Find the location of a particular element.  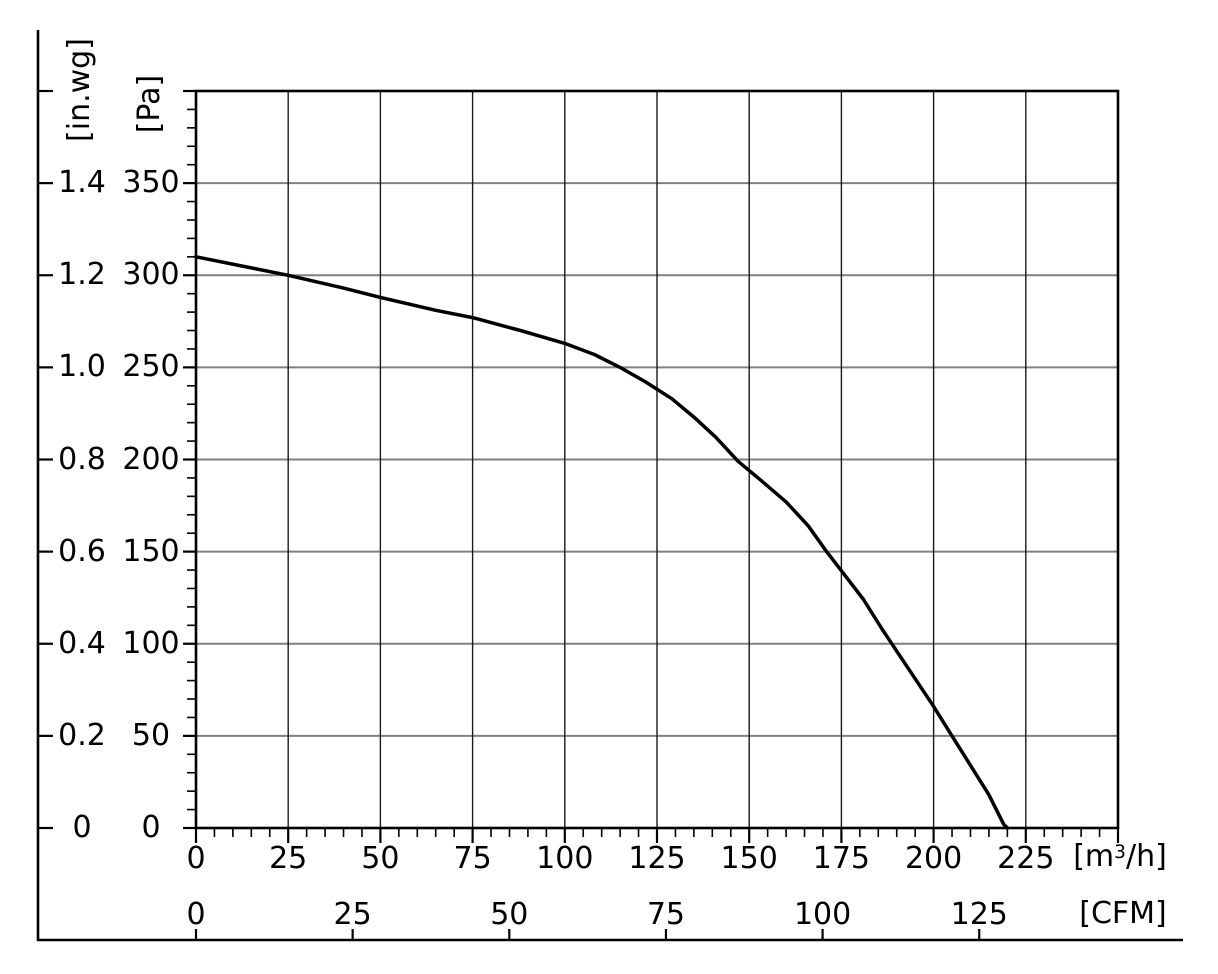

cfm-tick-label: 0 is located at coordinates (196, 914).